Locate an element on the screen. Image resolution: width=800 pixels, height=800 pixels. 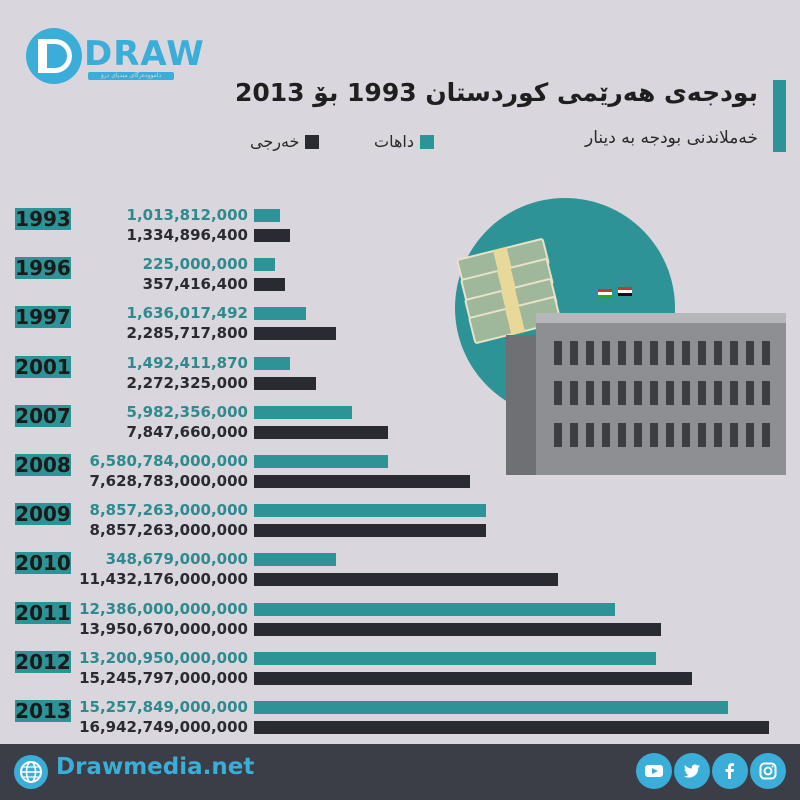
income-bar-2011 is located at coordinates (434, 609).